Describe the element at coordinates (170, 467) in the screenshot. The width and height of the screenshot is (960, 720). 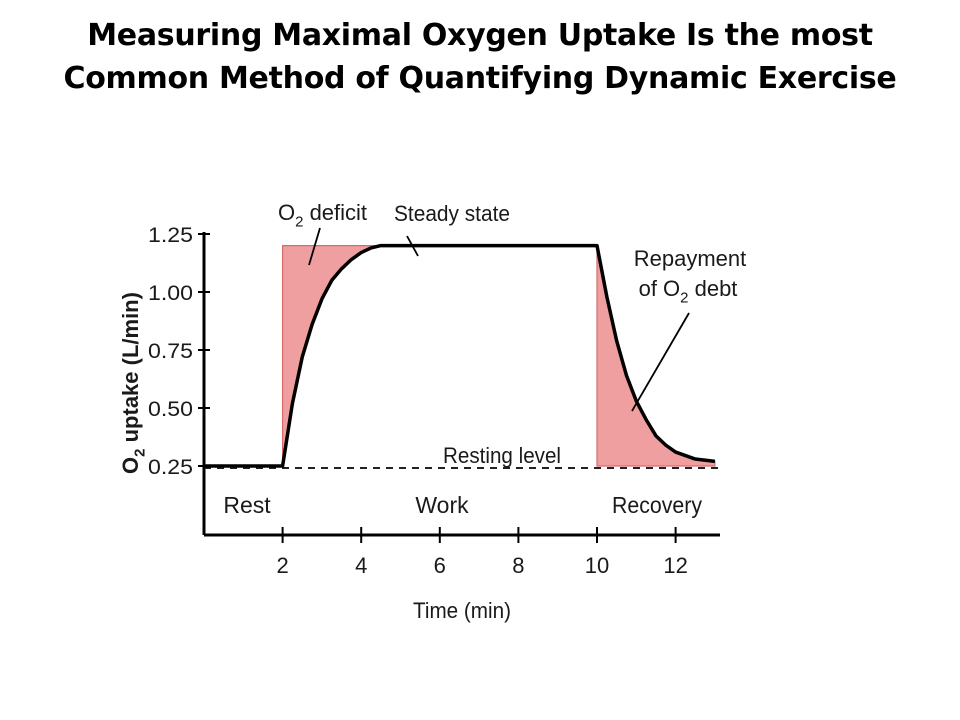
I see `y-tick-label: 0.25` at that location.